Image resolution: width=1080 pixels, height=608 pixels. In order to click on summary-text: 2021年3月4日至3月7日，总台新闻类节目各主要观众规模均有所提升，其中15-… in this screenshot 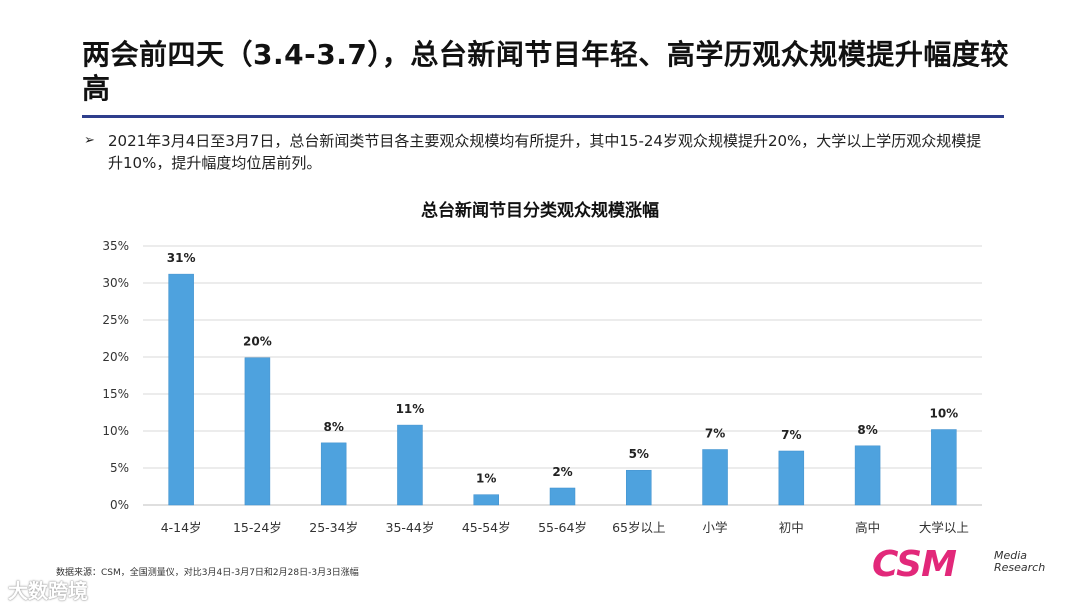, I will do `click(545, 152)`.